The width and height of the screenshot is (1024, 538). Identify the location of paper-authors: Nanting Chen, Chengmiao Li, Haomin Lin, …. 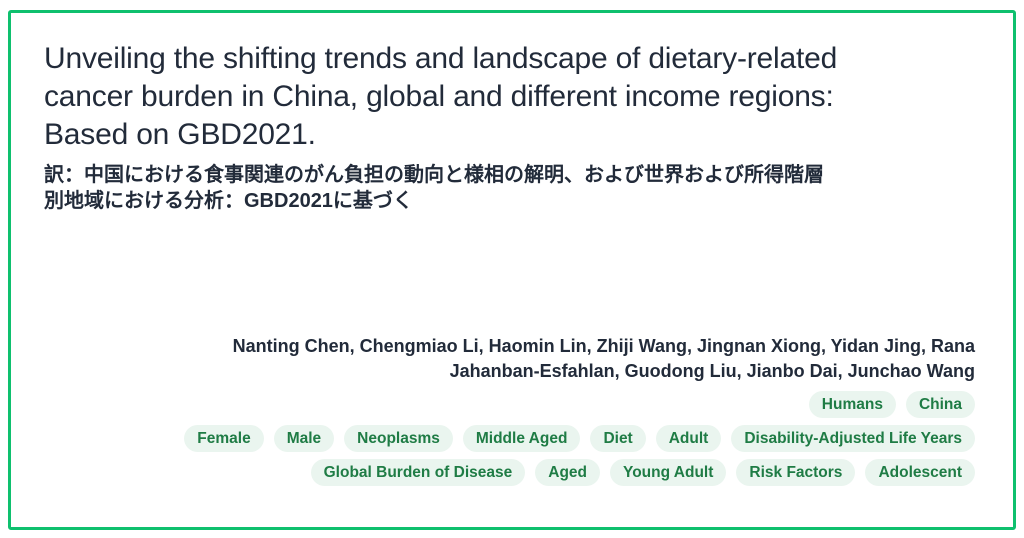
(603, 358).